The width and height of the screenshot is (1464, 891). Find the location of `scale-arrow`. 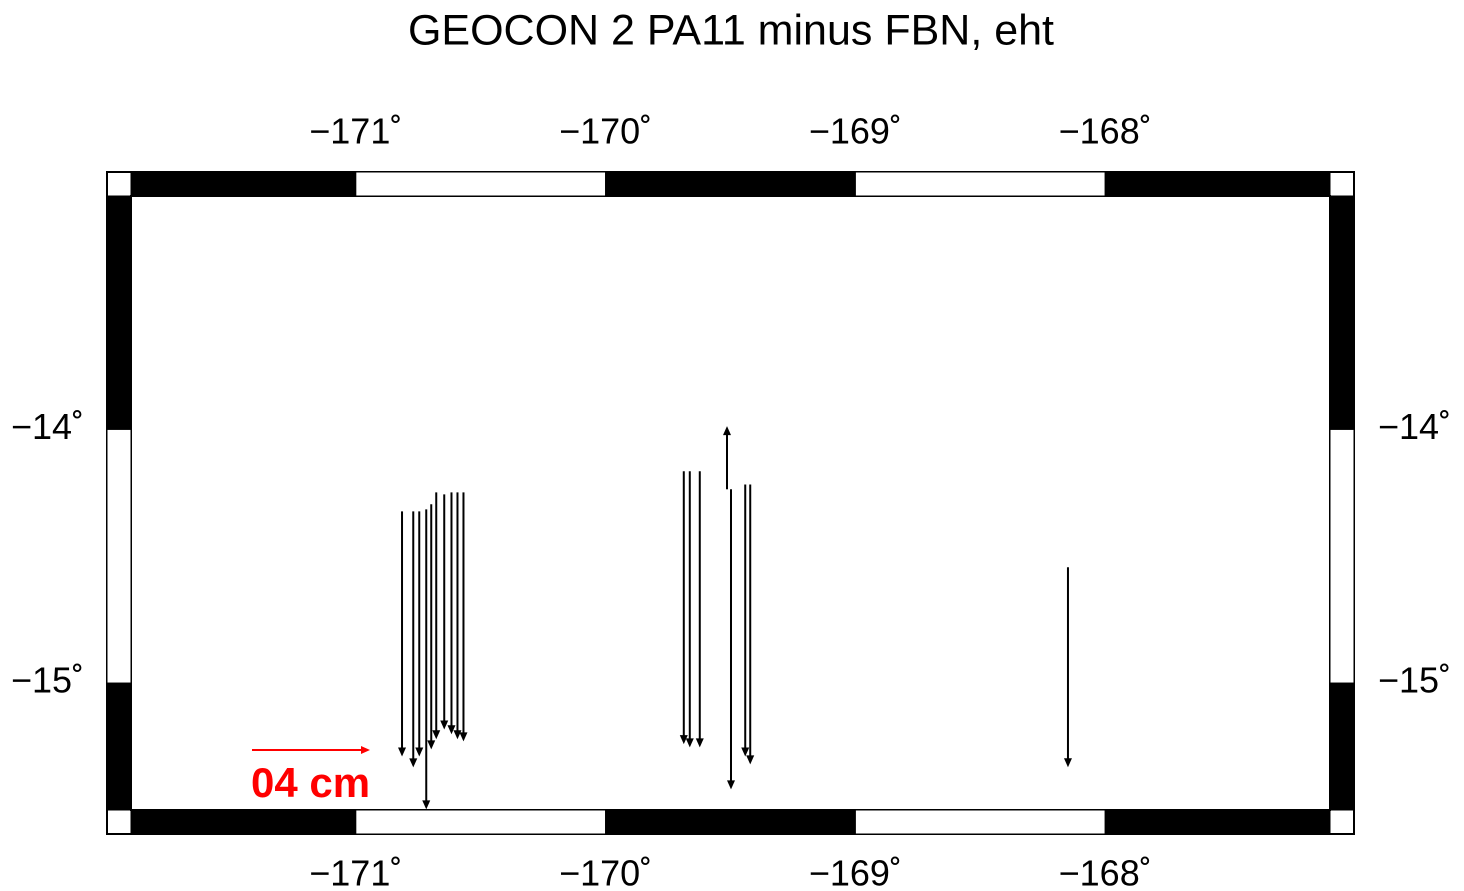

scale-arrow is located at coordinates (311, 750).